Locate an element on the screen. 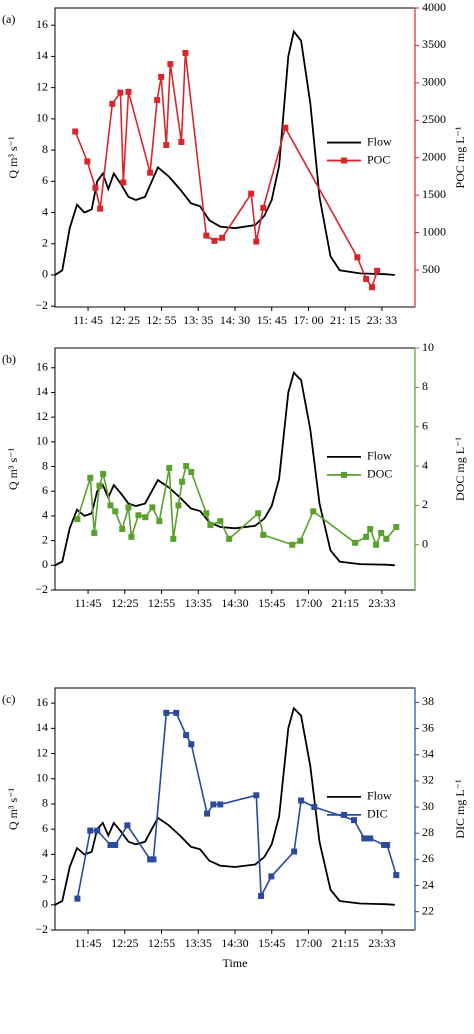  x-tick-label: 12:55 is located at coordinates (161, 603).